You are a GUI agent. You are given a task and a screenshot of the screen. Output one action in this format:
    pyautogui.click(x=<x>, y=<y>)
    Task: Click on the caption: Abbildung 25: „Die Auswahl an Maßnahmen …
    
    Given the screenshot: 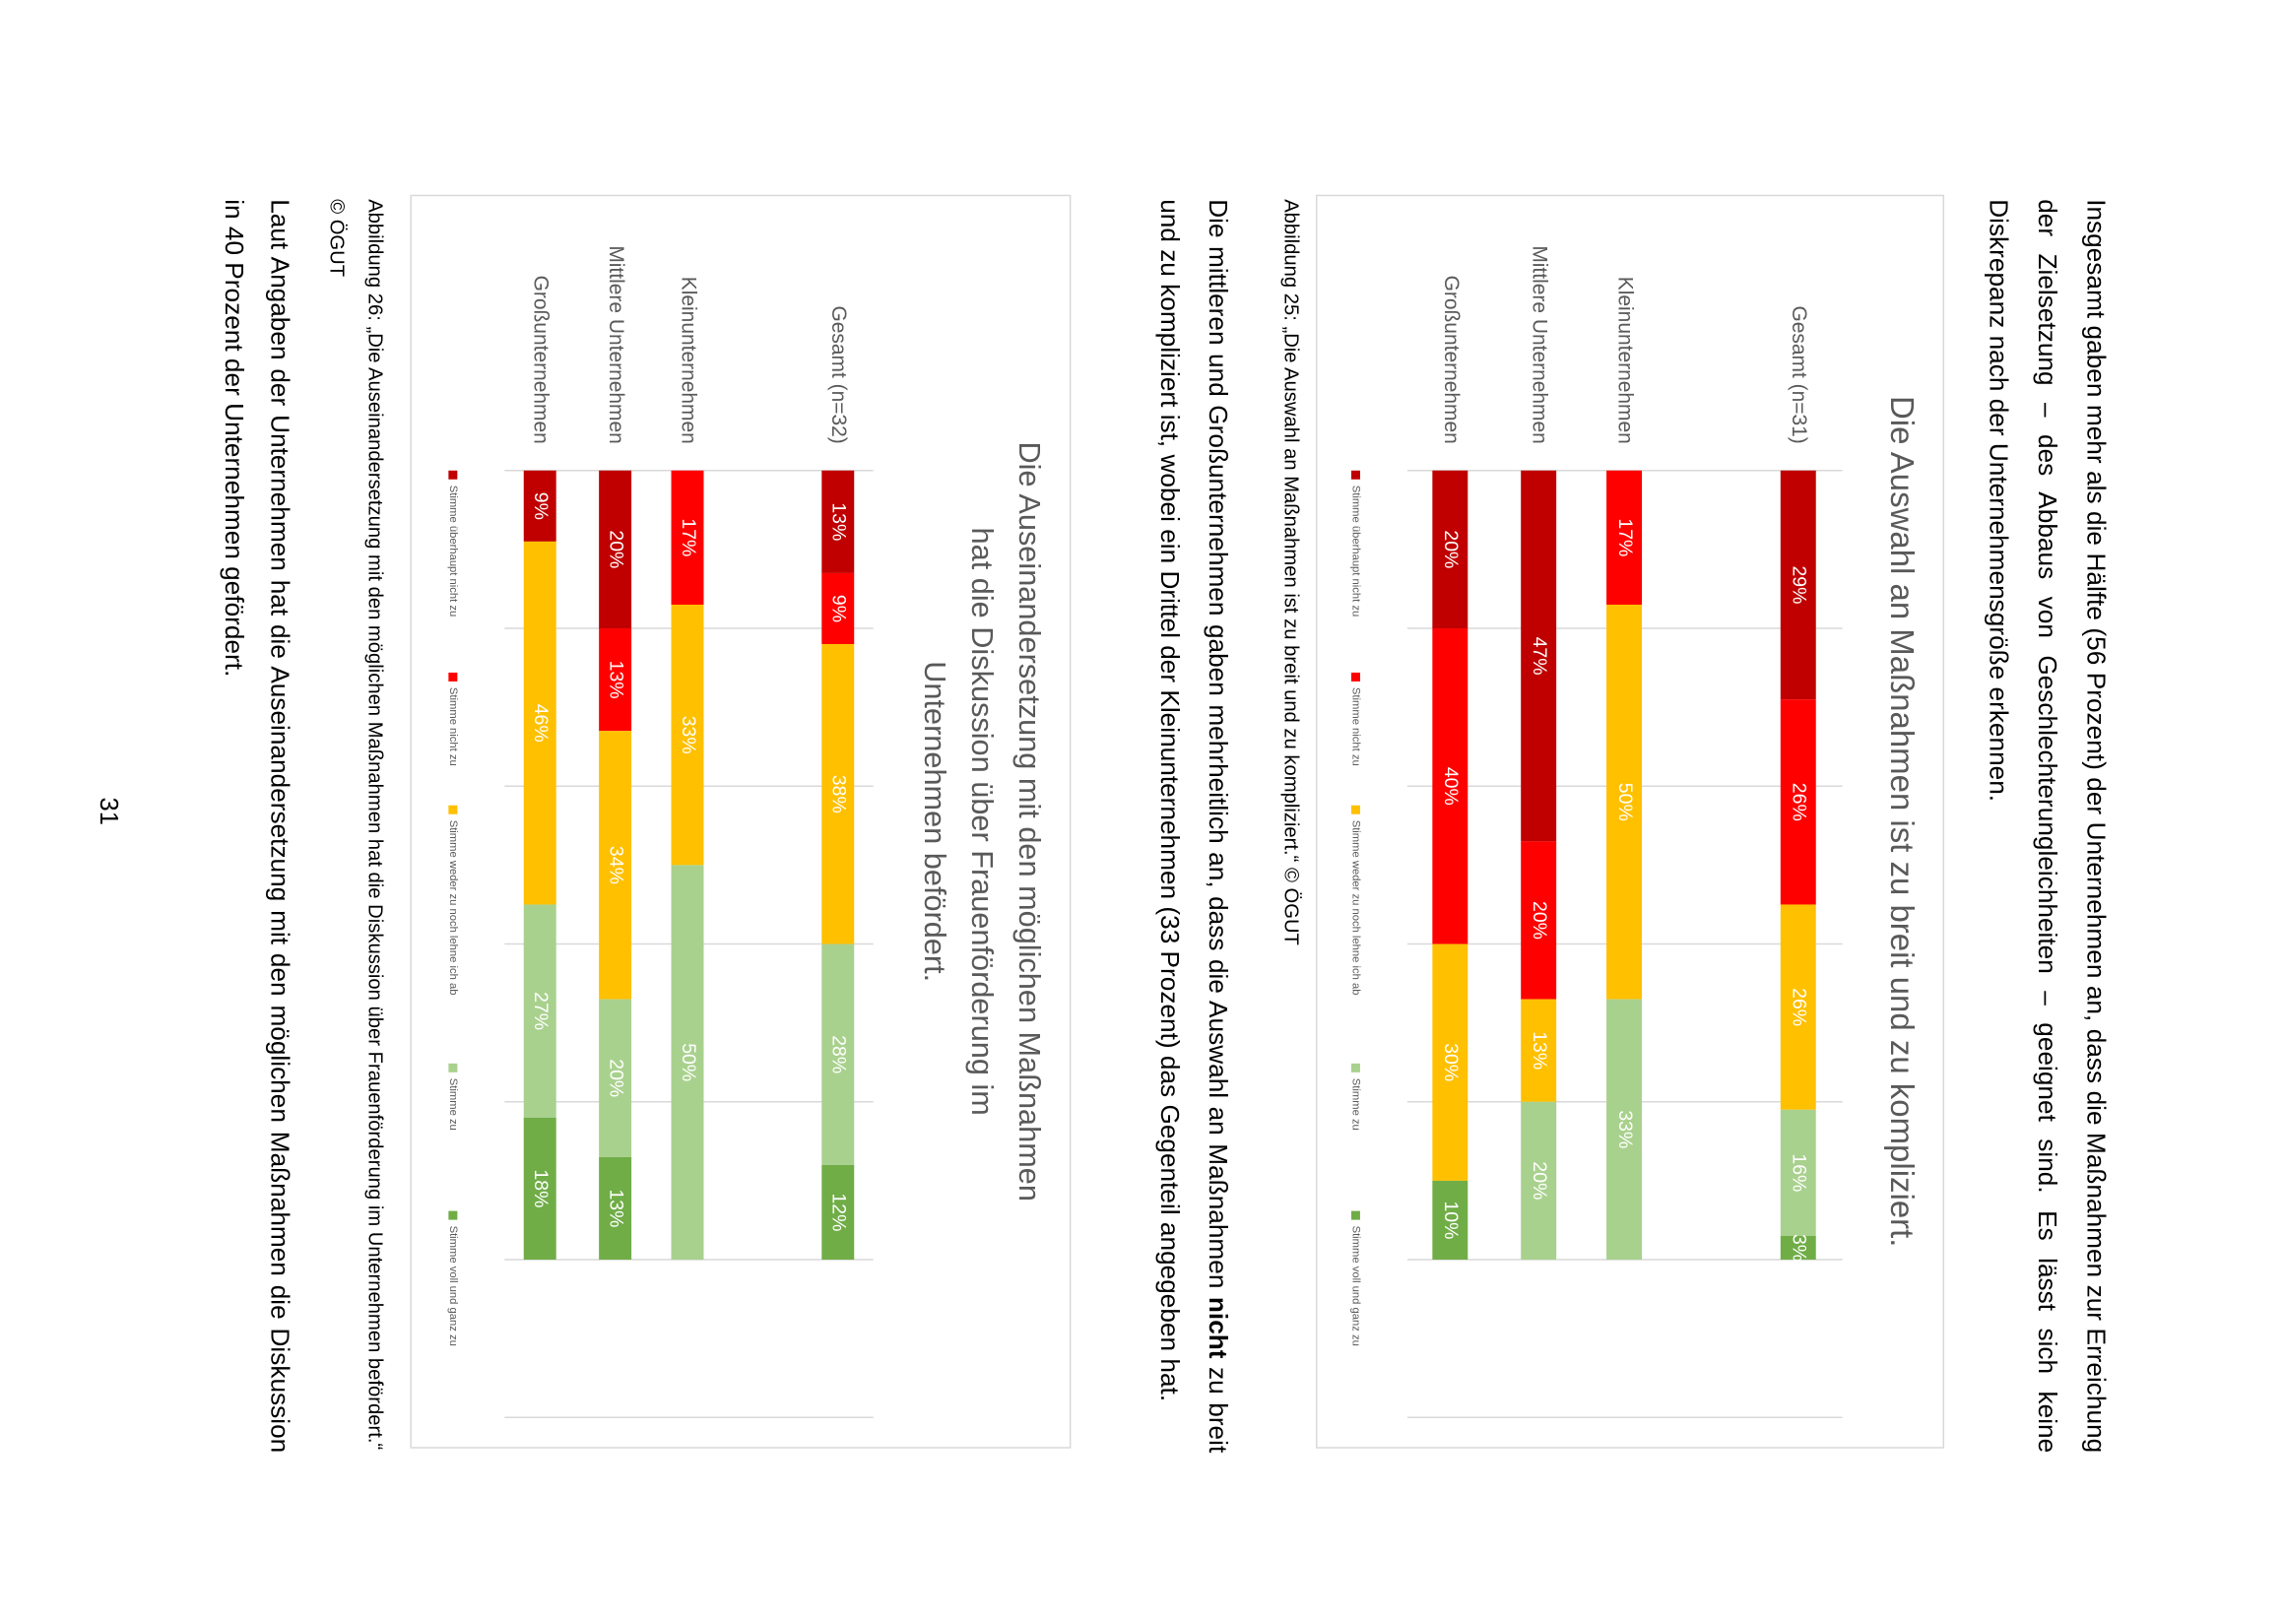 What is the action you would take?
    pyautogui.click(x=1291, y=572)
    